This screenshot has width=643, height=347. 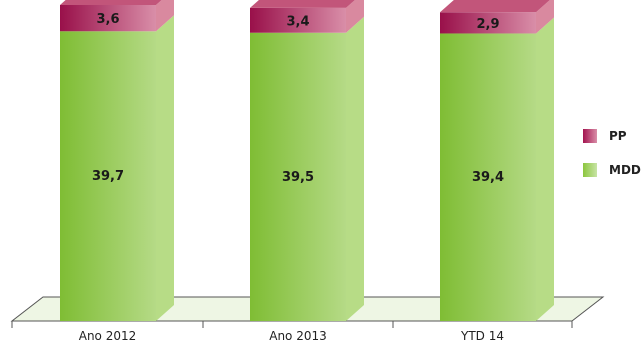 I want to click on legend: PP MDD, so click(x=612, y=162).